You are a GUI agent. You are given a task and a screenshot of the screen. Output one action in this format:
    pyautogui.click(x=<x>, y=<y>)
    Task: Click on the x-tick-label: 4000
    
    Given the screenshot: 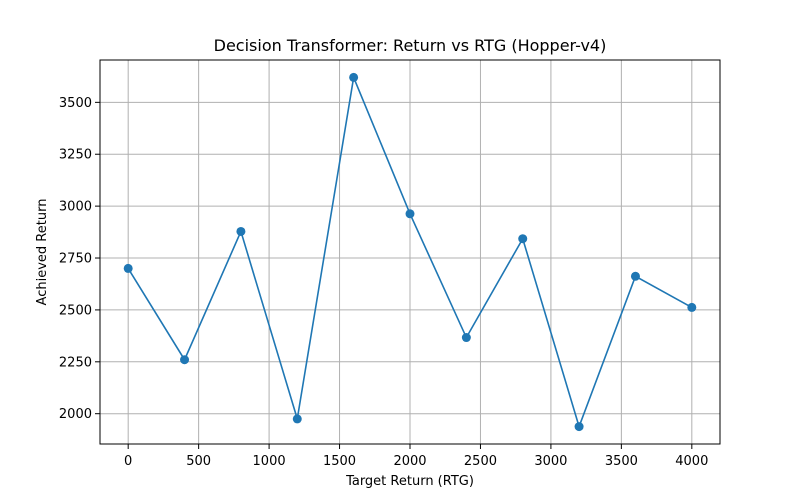 What is the action you would take?
    pyautogui.click(x=691, y=461)
    